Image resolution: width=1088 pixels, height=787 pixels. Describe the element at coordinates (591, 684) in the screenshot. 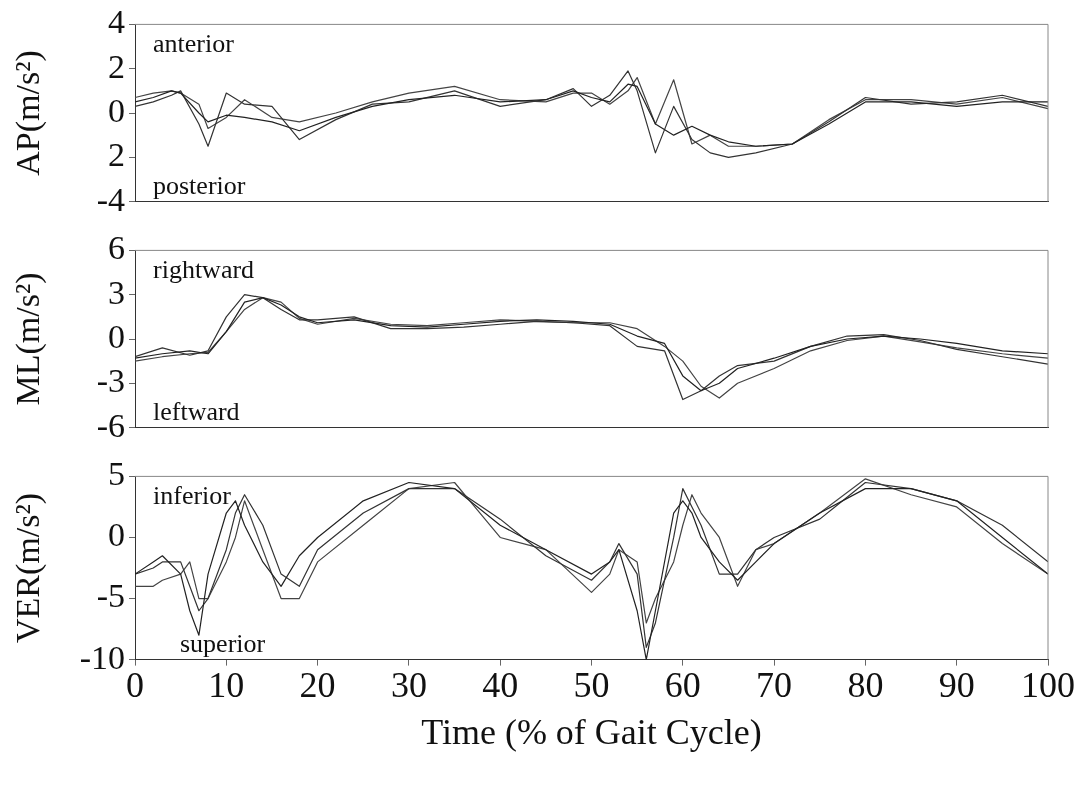

I see `x-tick-label: 50` at that location.